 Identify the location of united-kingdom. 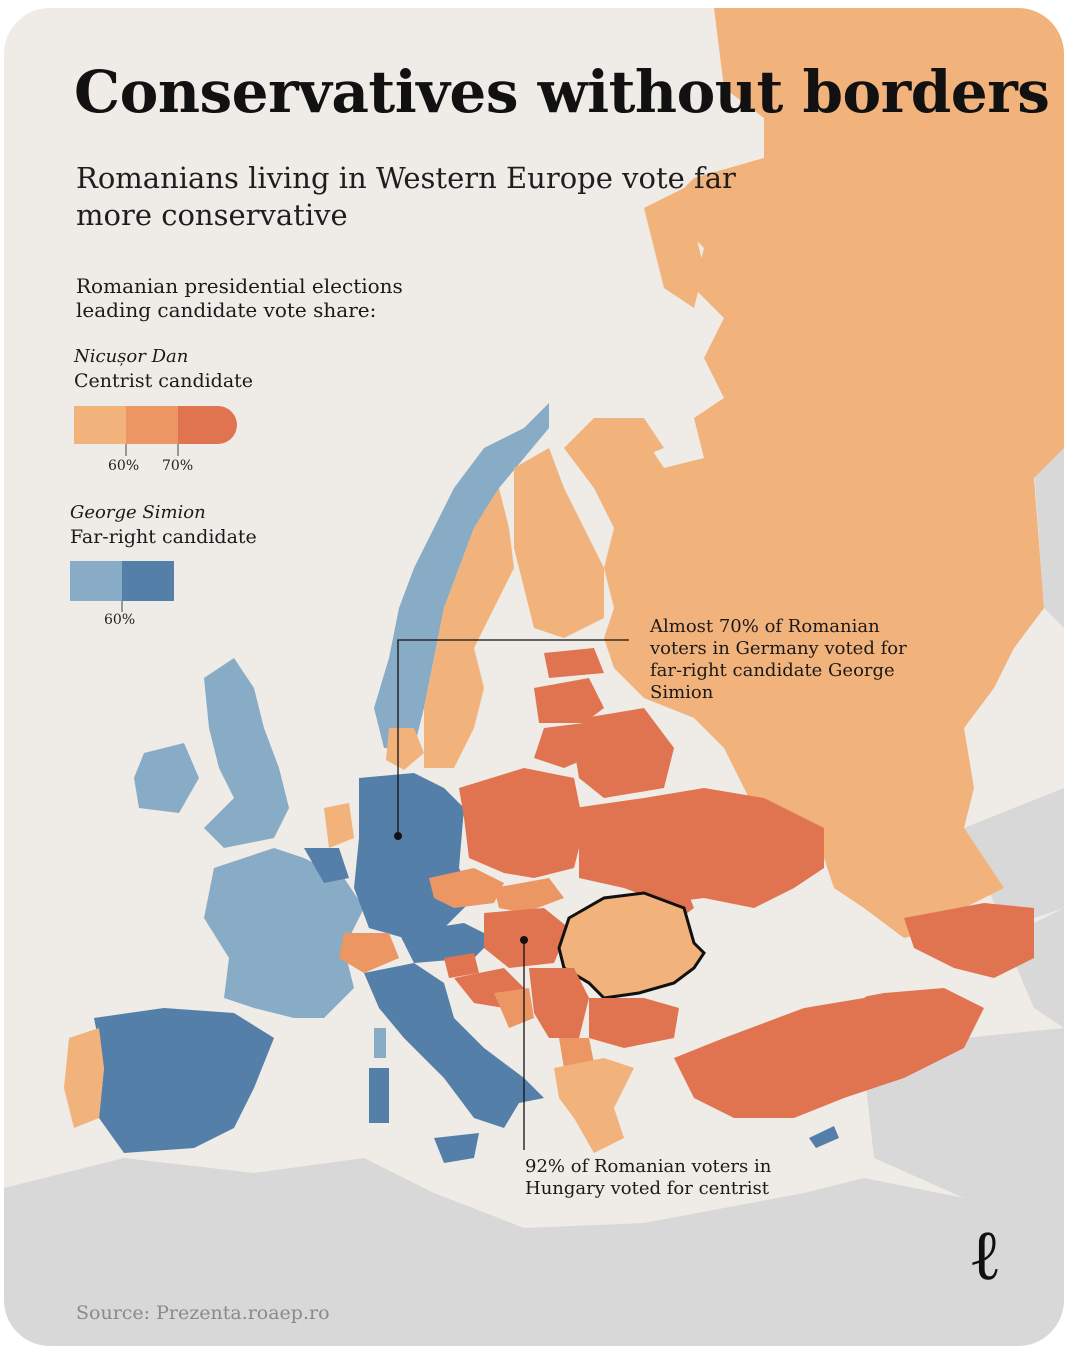
(246, 753).